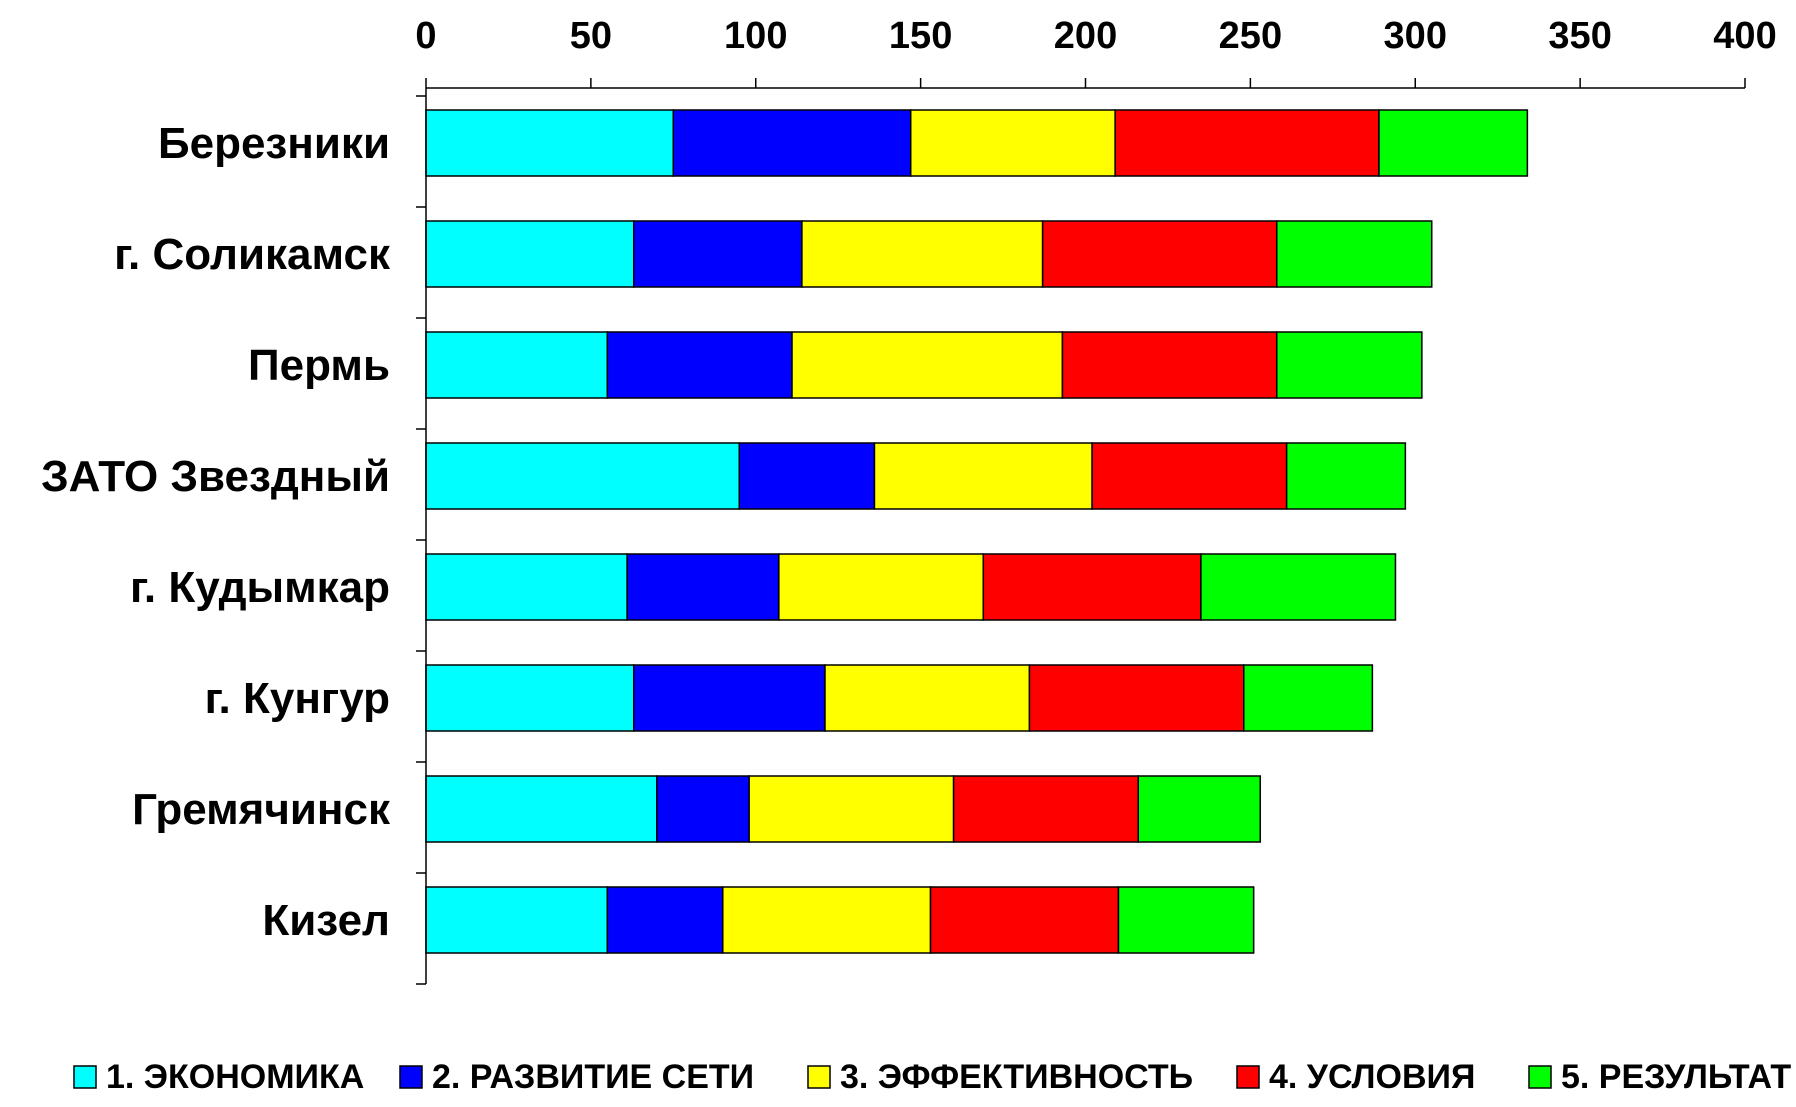 This screenshot has width=1796, height=1107. Describe the element at coordinates (235, 1077) in the screenshot. I see `legend-label: 1. ЭКОНОМИКА` at that location.